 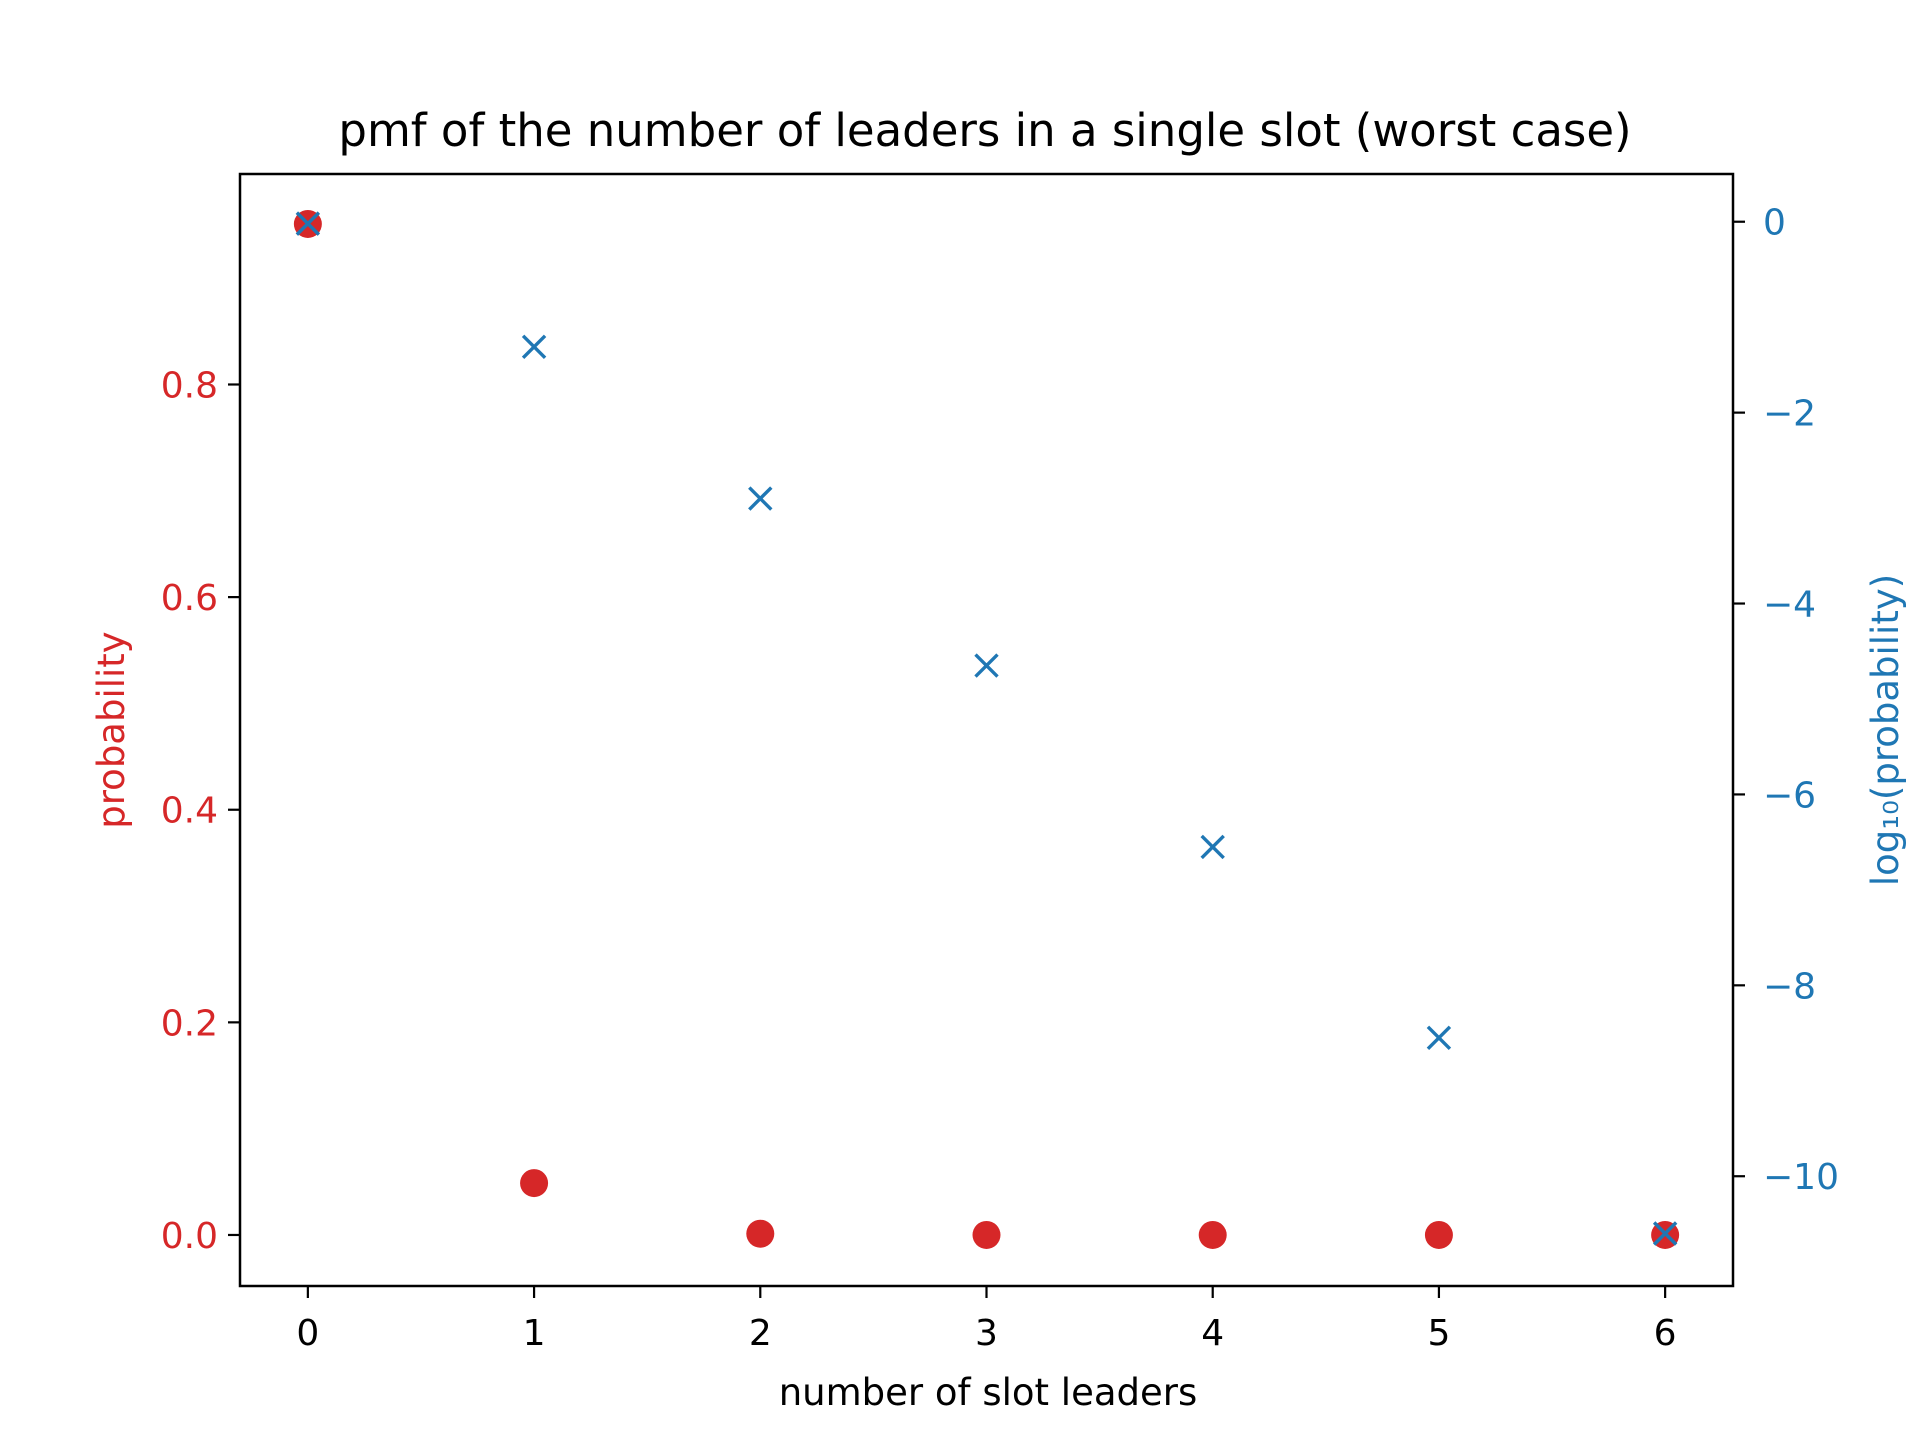 What do you see at coordinates (1885, 730) in the screenshot?
I see `right-y-axis-label: log₁₀(probability)` at bounding box center [1885, 730].